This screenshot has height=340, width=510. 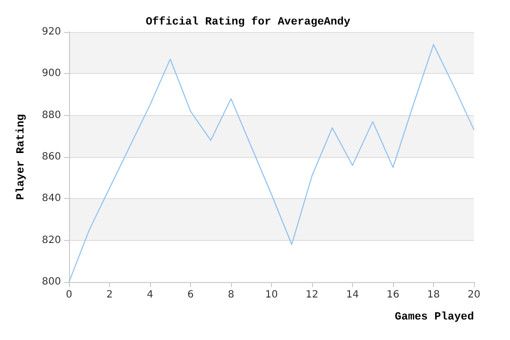 What do you see at coordinates (393, 295) in the screenshot?
I see `x-tick-label: 16` at bounding box center [393, 295].